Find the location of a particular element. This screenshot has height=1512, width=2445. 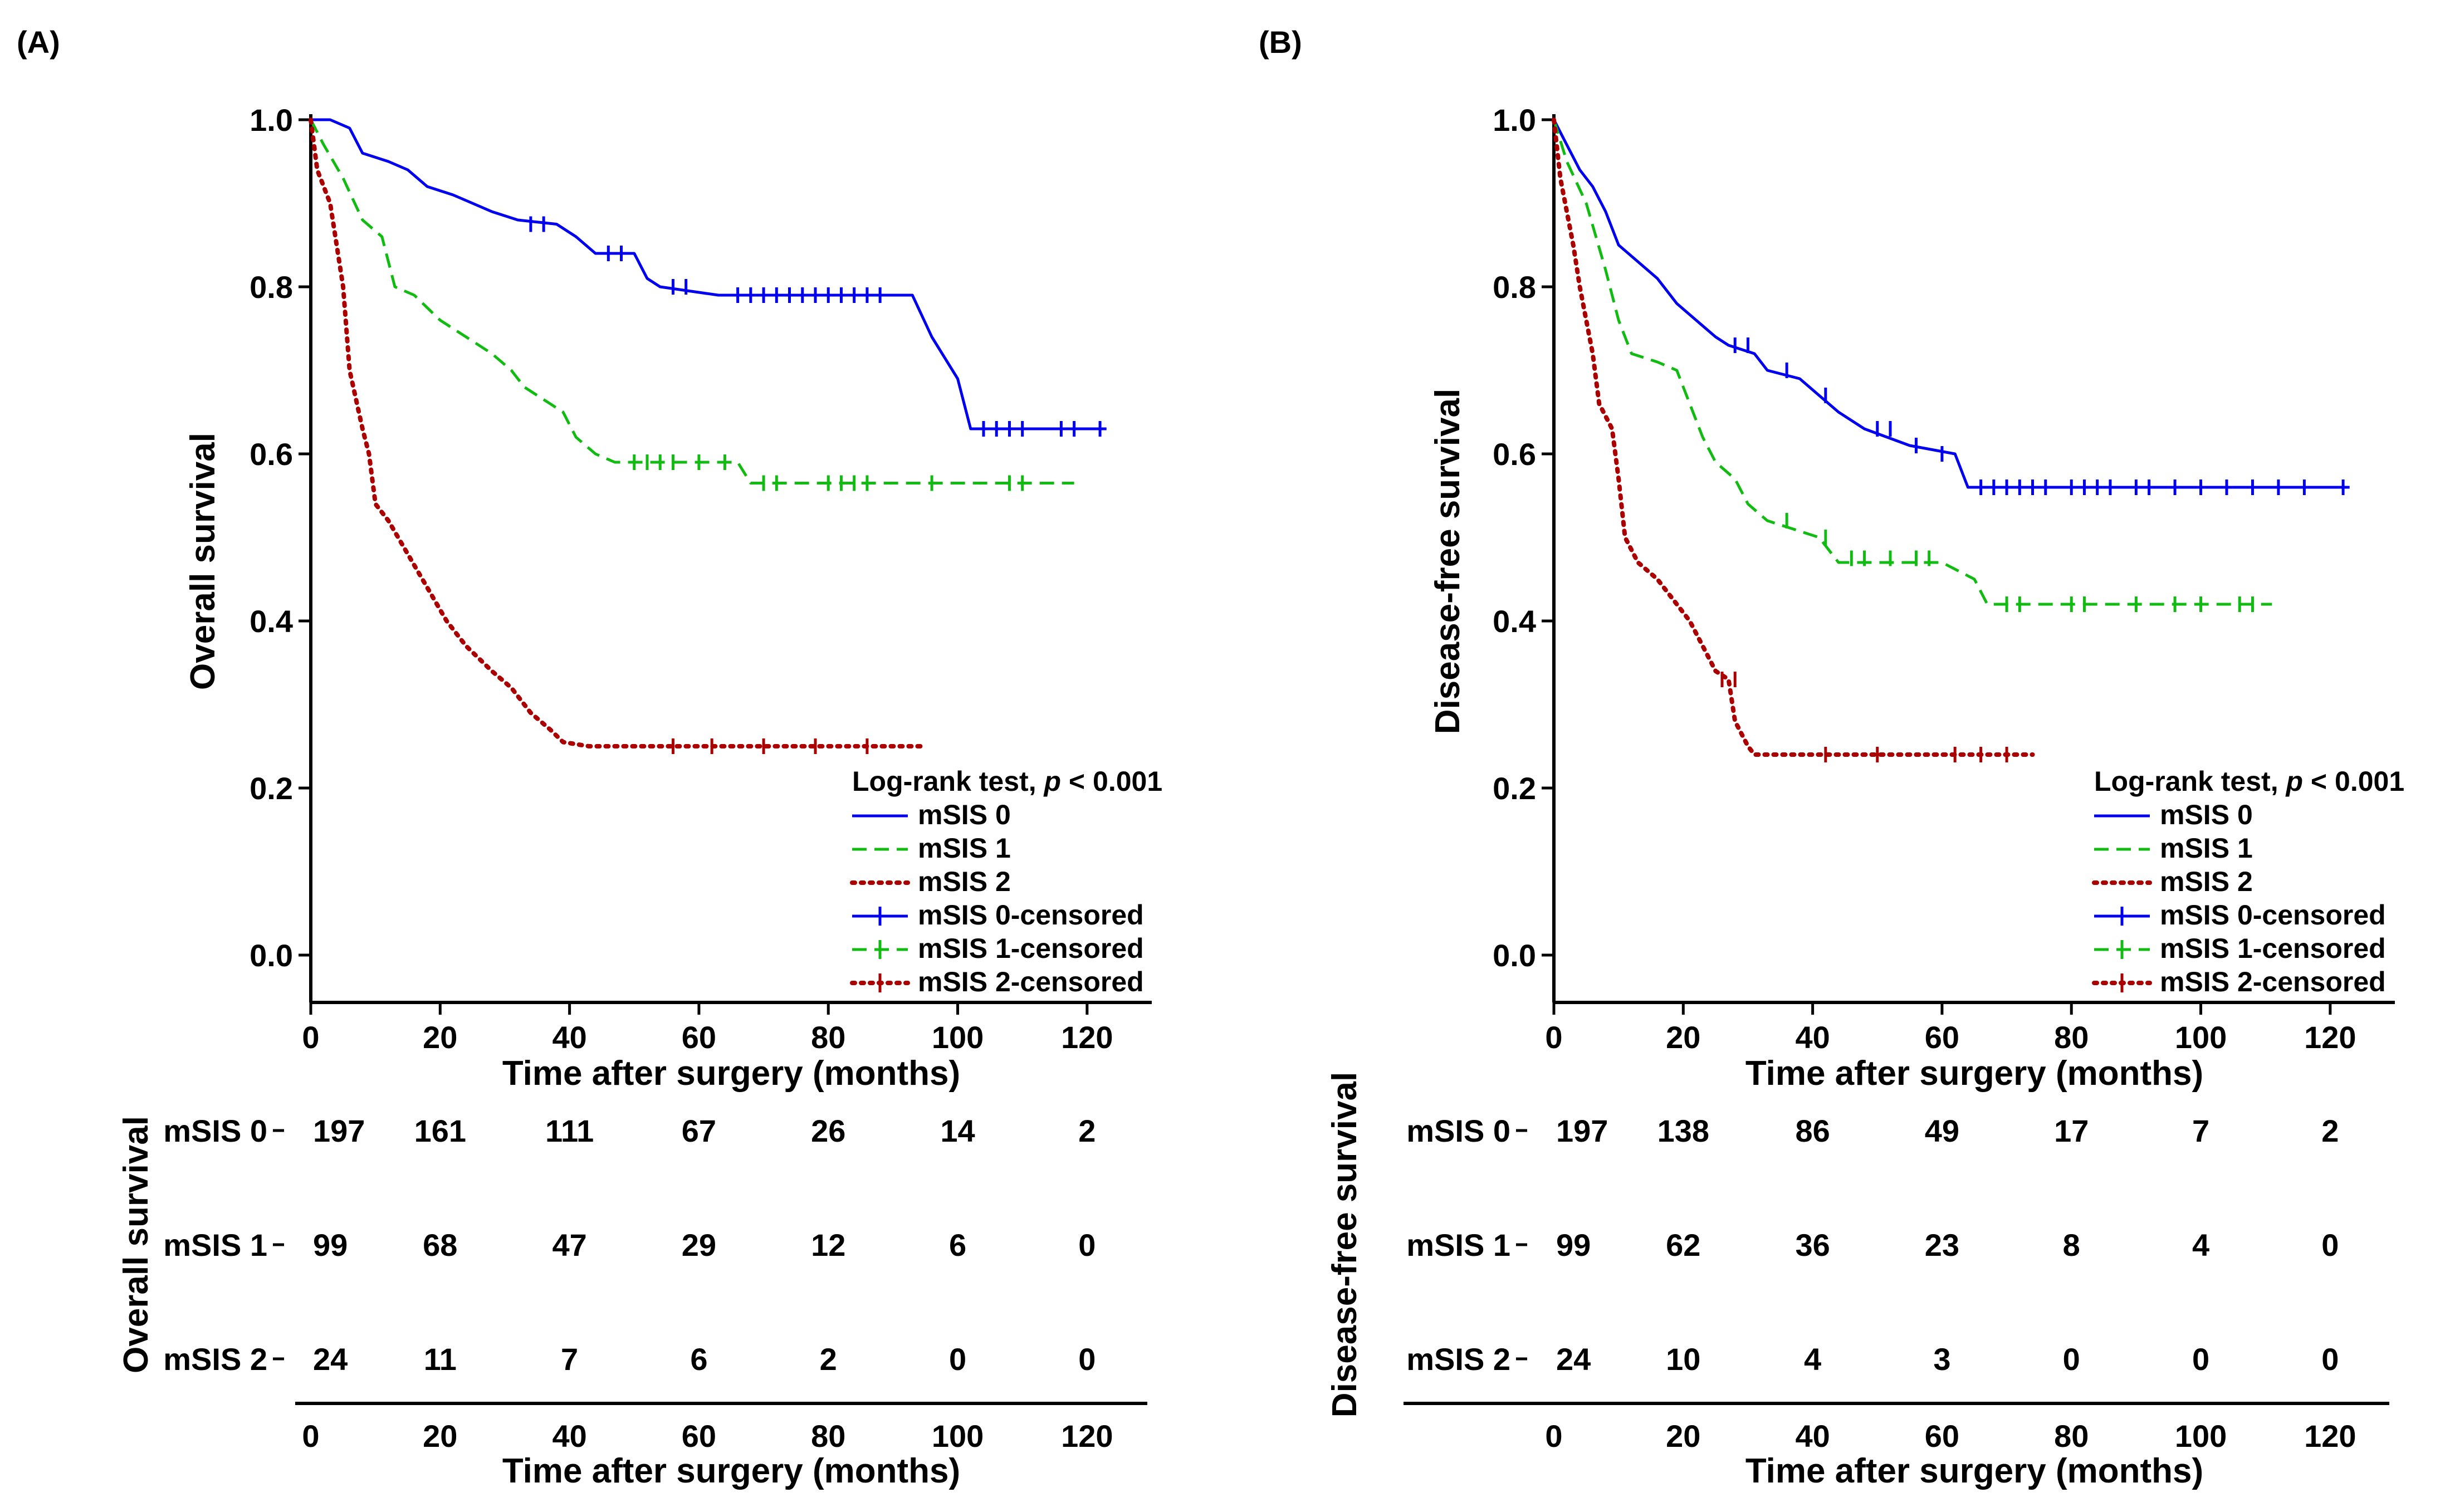

risk-count: 7 is located at coordinates (569, 1359).